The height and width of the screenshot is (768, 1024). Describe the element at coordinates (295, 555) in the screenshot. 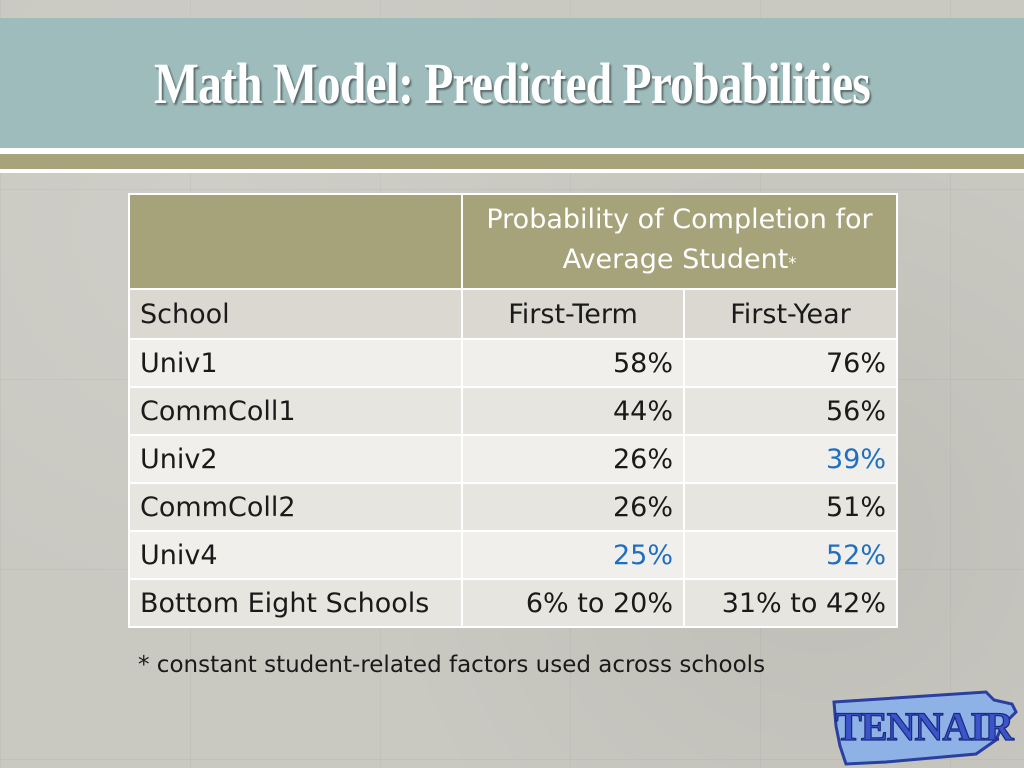

I see `cell-school: Univ4` at that location.